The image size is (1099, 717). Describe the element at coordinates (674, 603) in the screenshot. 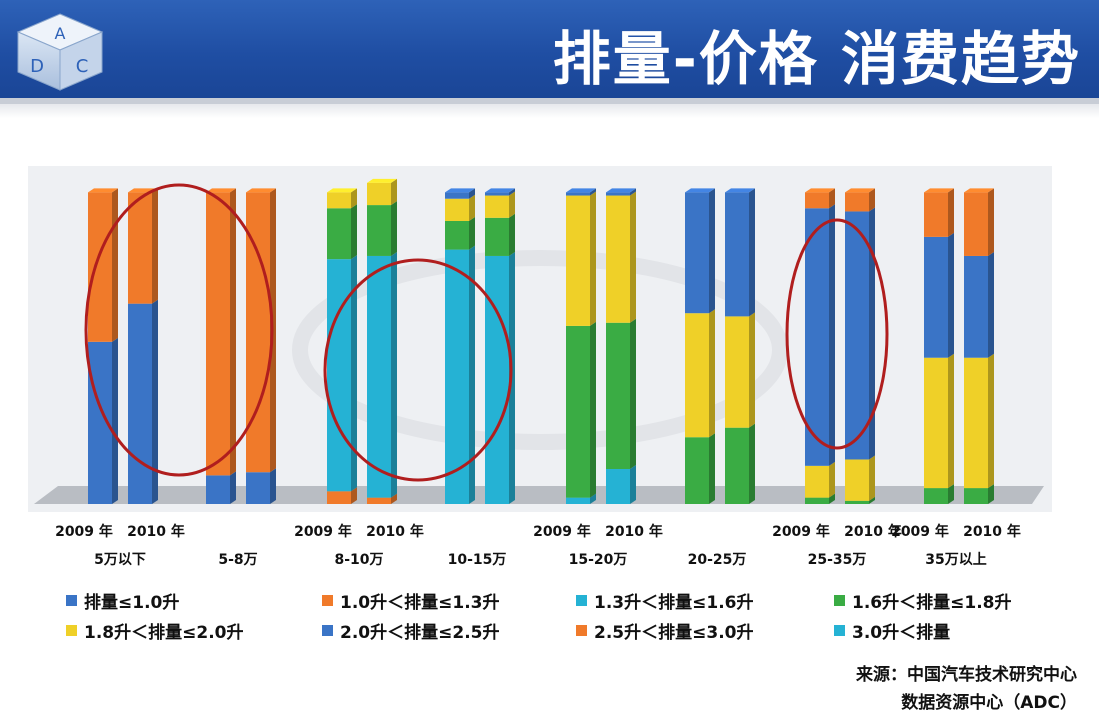

I see `legend-label: 1.3升＜排量≤1.6升` at that location.